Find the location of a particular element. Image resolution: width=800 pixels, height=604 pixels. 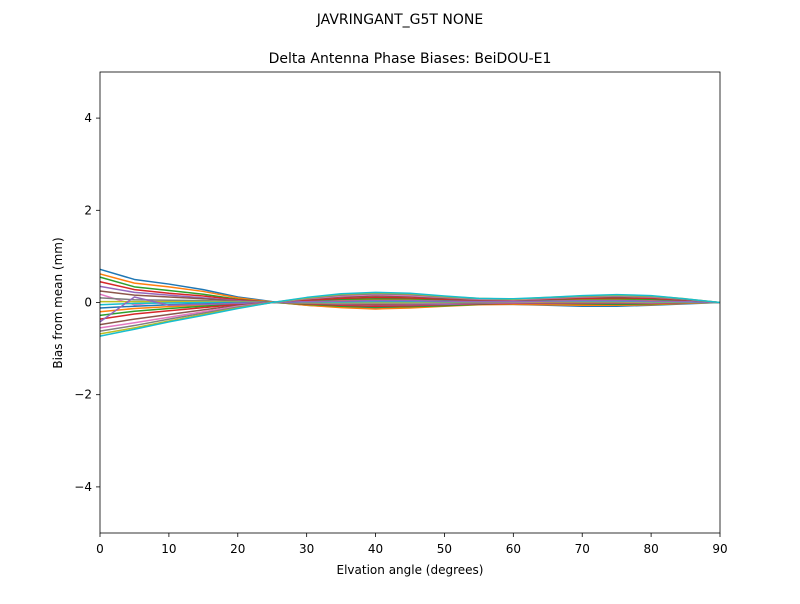

y-tick-label: 4 is located at coordinates (88, 118).